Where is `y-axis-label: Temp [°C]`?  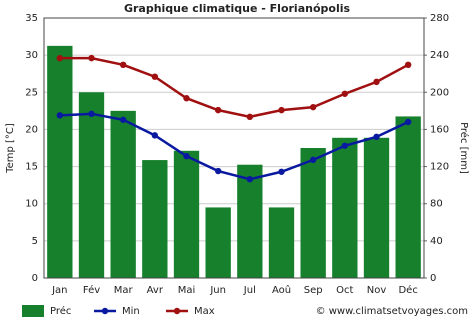 y-axis-label: Temp [°C] is located at coordinates (10, 148).